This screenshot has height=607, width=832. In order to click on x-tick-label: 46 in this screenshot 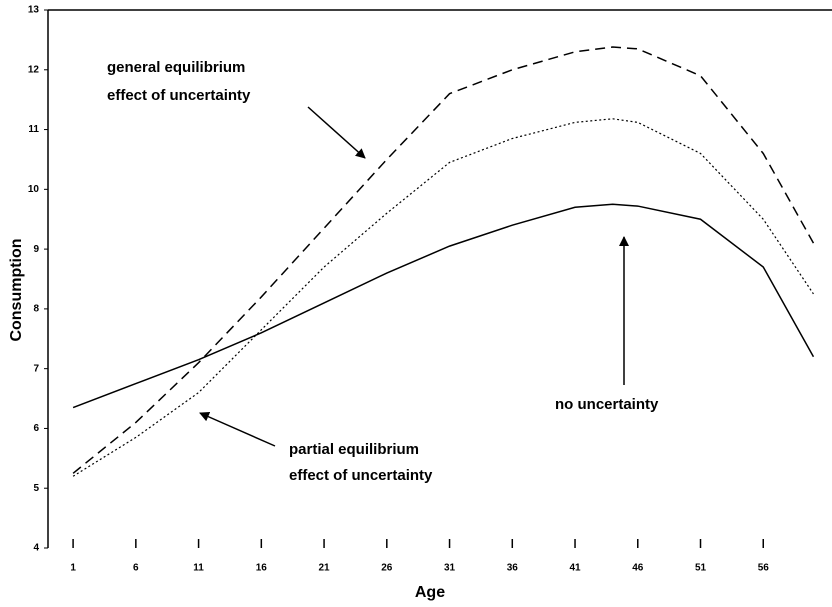, I will do `click(638, 568)`.